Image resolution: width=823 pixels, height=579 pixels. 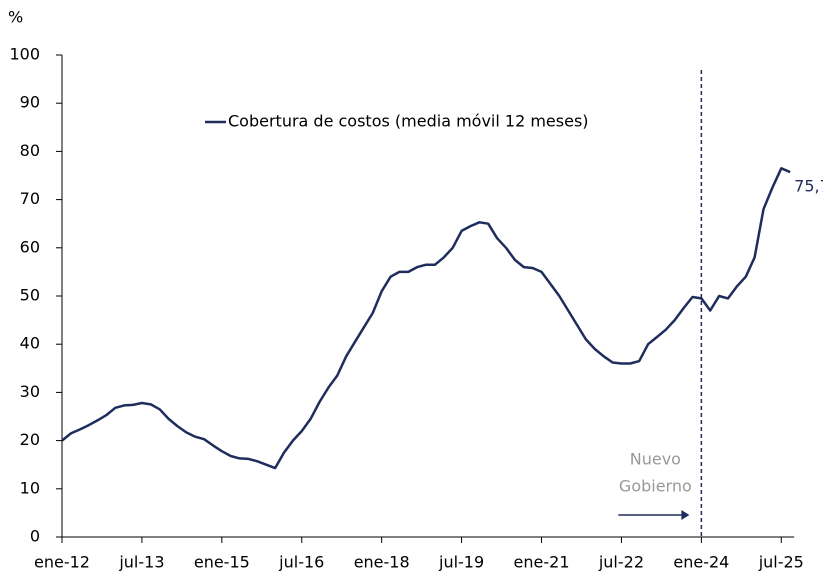 What do you see at coordinates (621, 562) in the screenshot?
I see `x-tick-label: jul-22` at bounding box center [621, 562].